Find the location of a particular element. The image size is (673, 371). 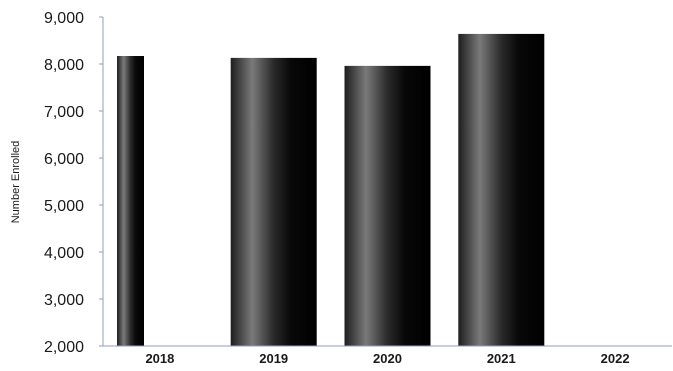

y-axis-title-group: Number Enrolled is located at coordinates (16, 182).